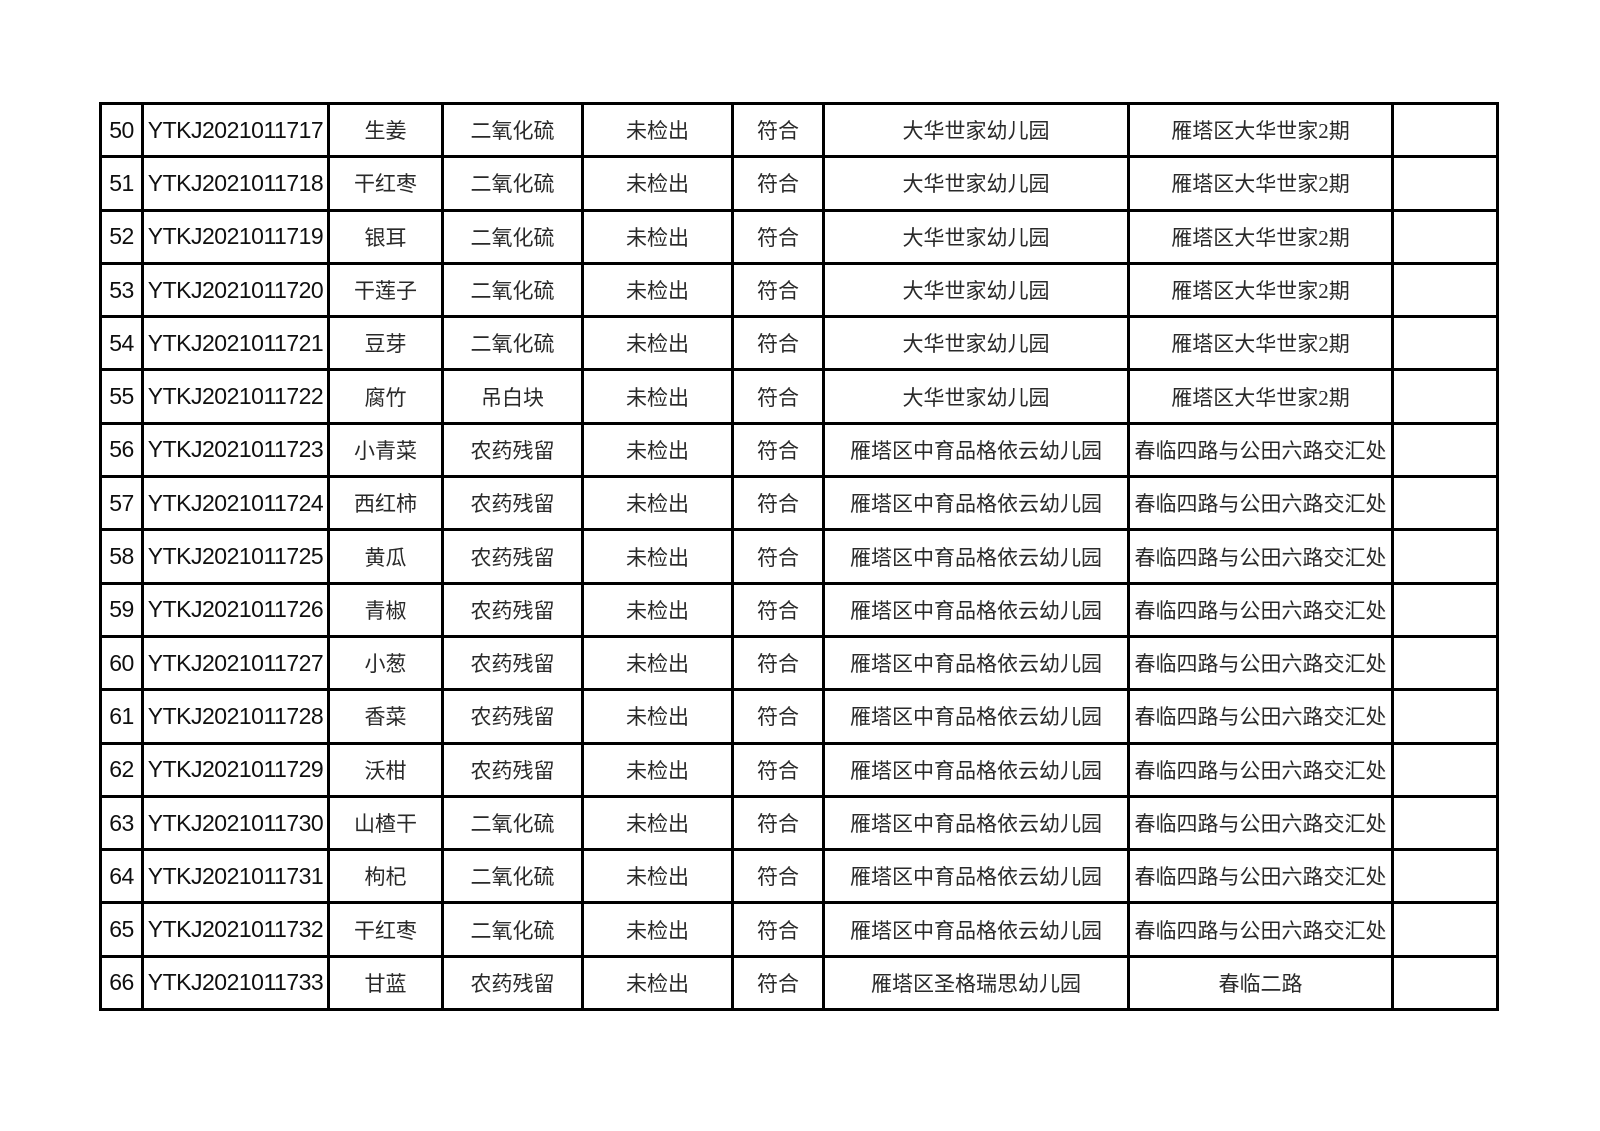  I want to click on cell-sample-id: YTKJ2021011726, so click(235, 609).